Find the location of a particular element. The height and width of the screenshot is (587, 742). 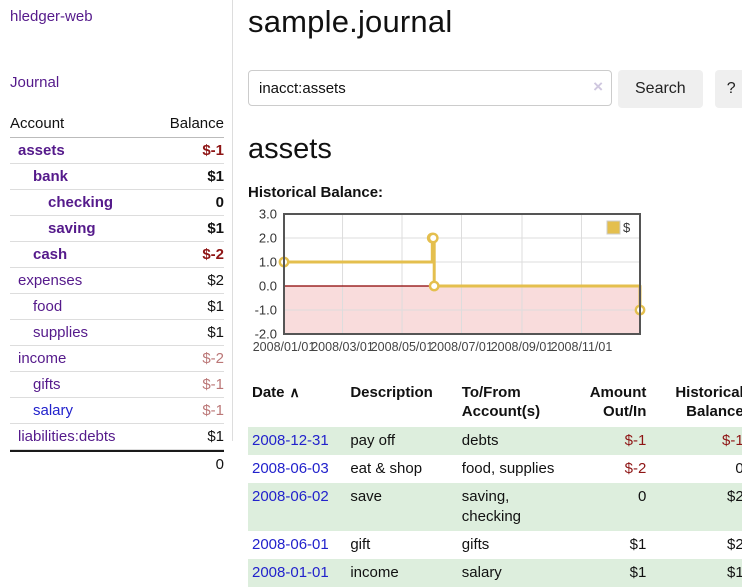

transaction-balance: 0 is located at coordinates (738, 468).